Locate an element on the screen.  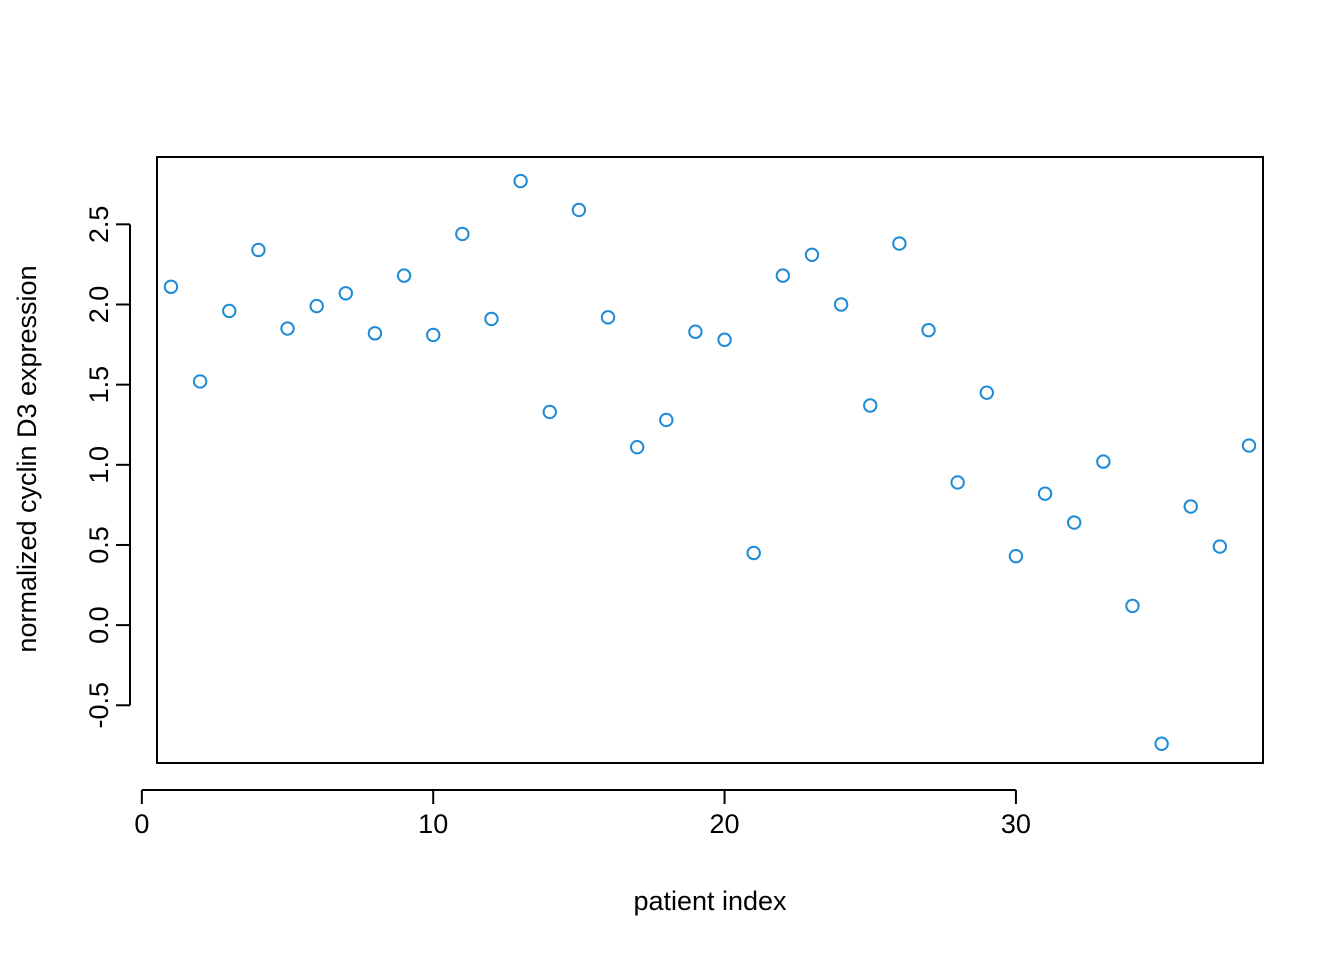
x-axis-label: patient index is located at coordinates (710, 901).